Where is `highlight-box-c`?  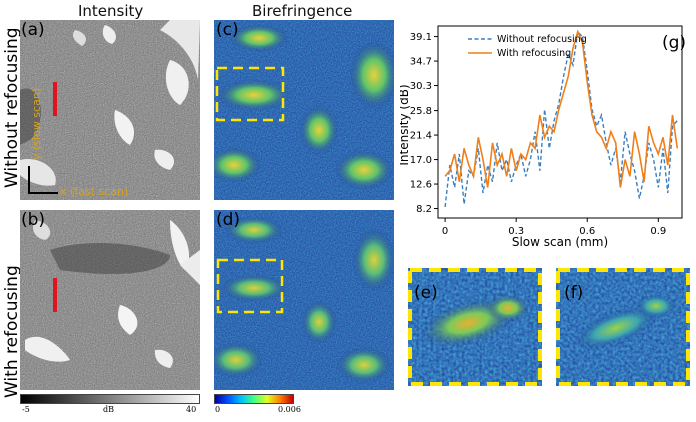
highlight-box-c is located at coordinates (250, 94).